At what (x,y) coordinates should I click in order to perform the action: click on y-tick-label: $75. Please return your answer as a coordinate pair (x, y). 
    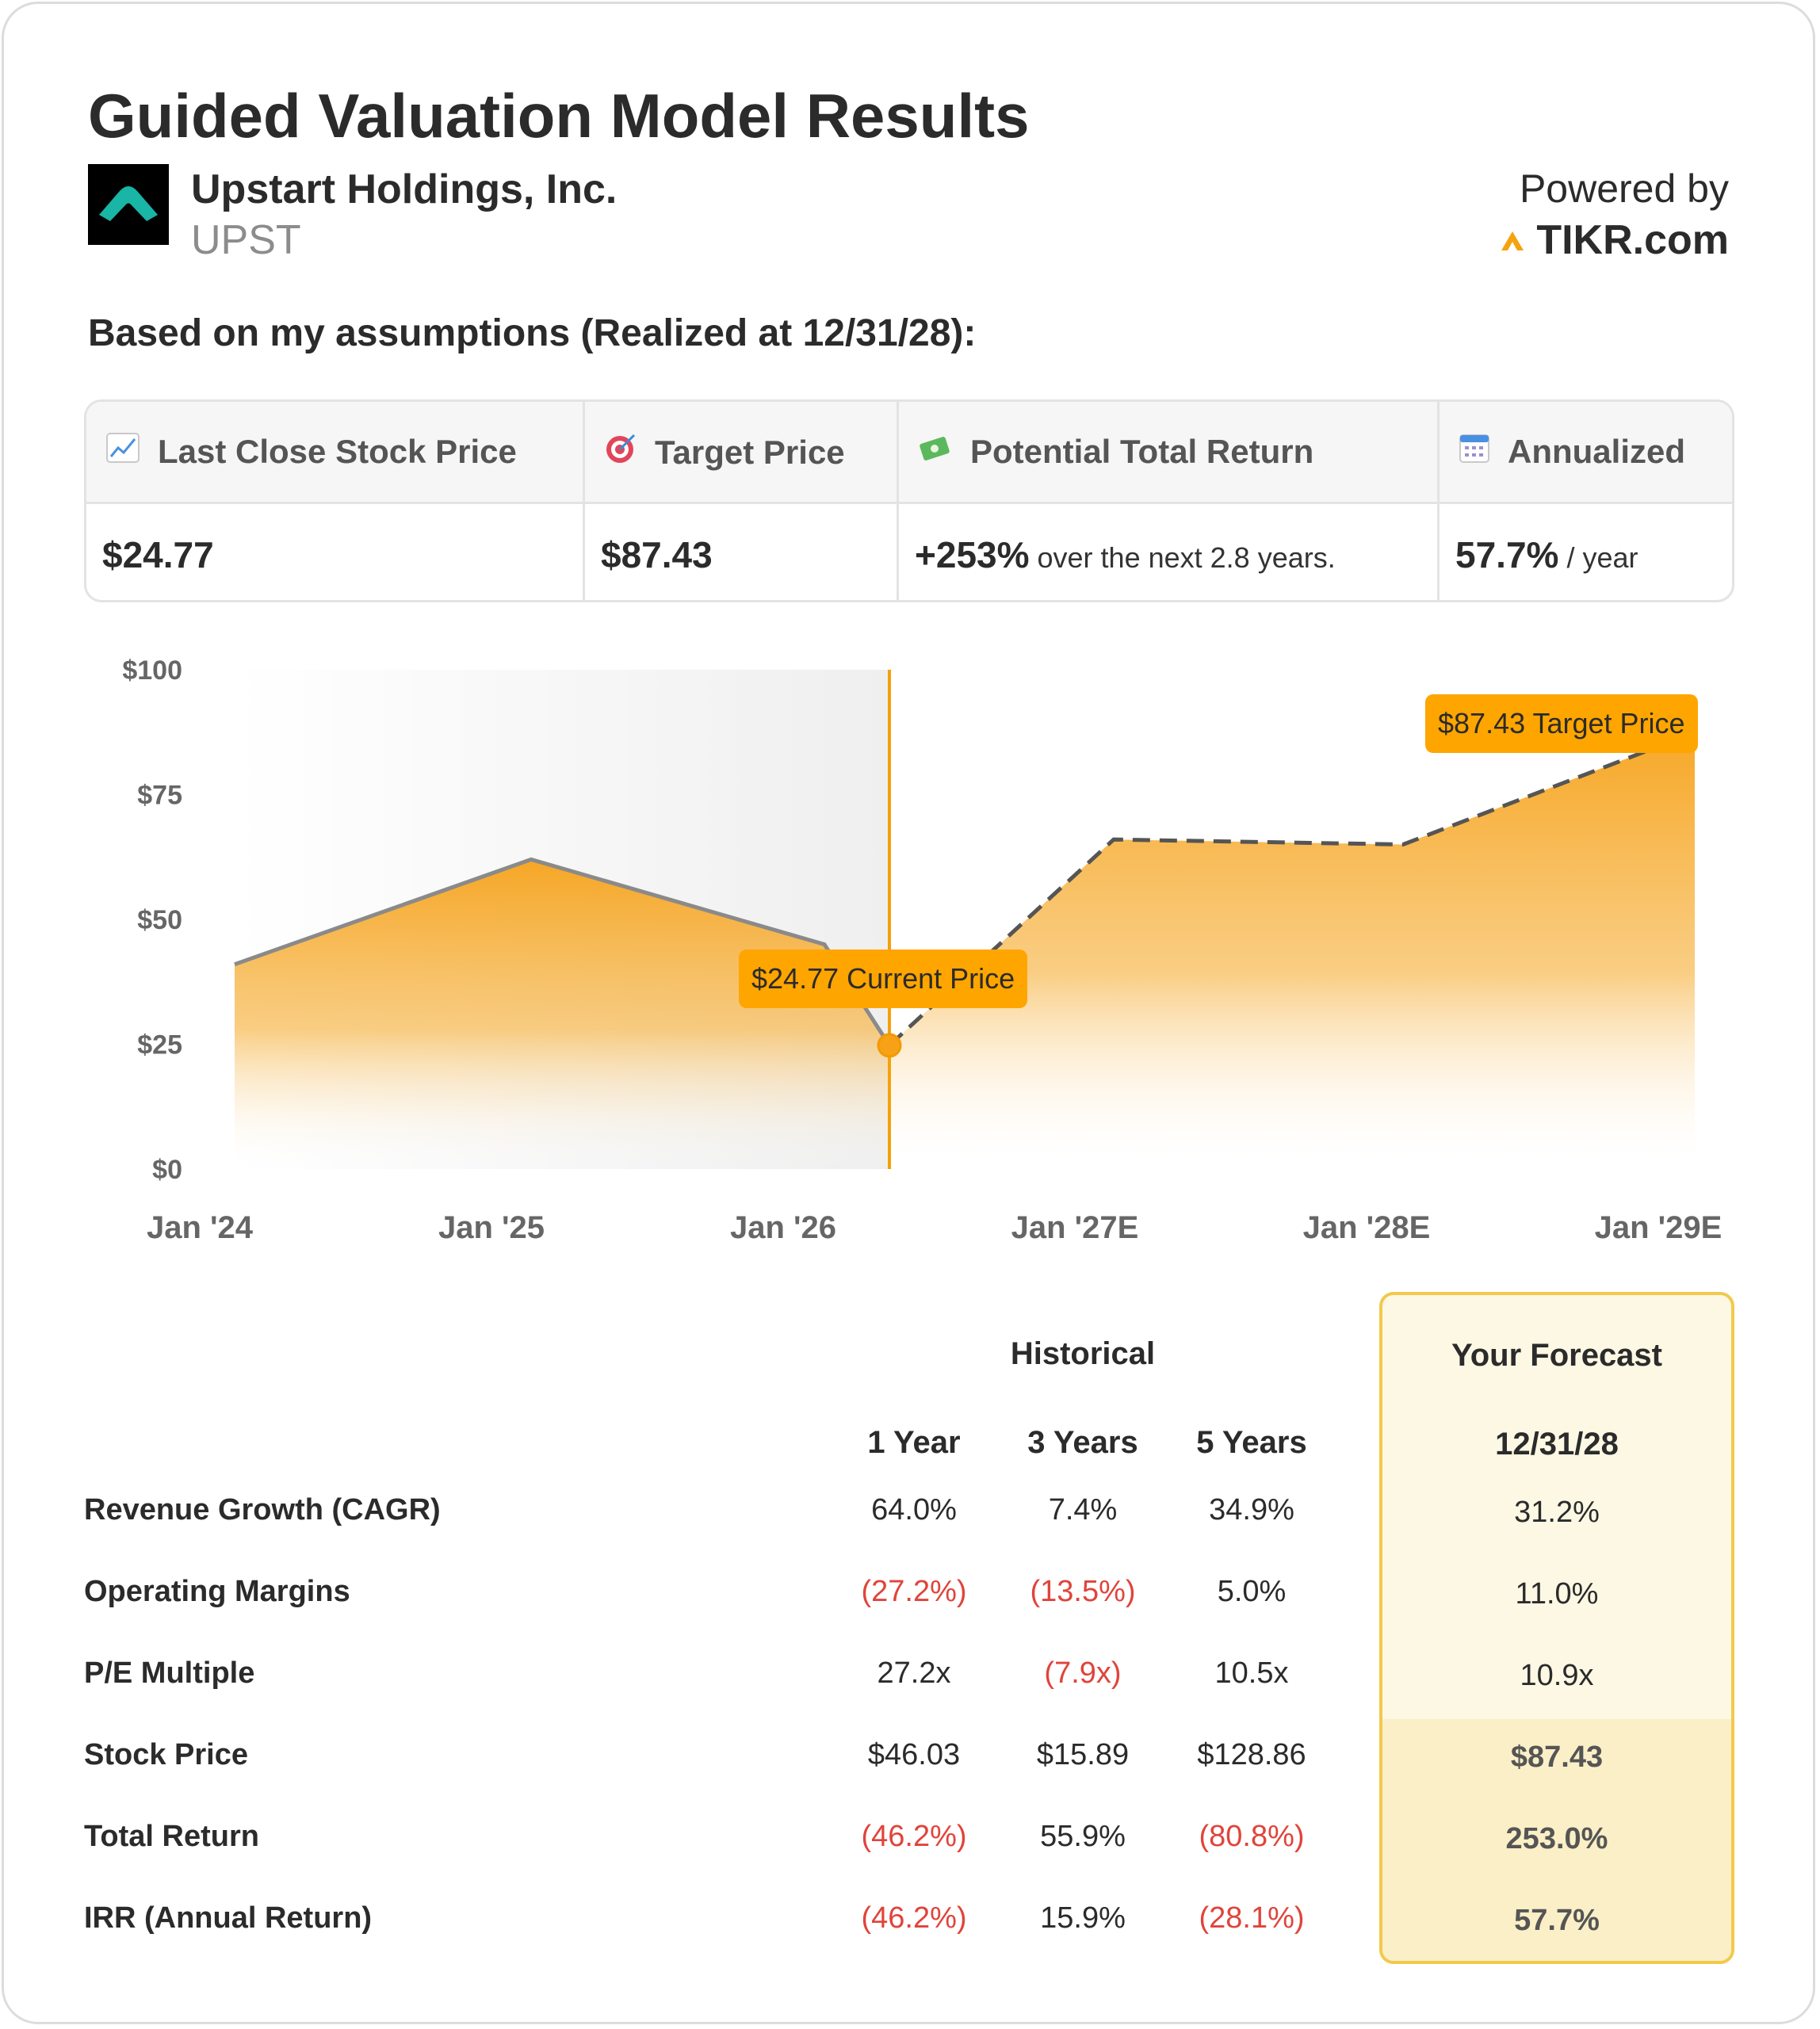
    Looking at the image, I should click on (159, 796).